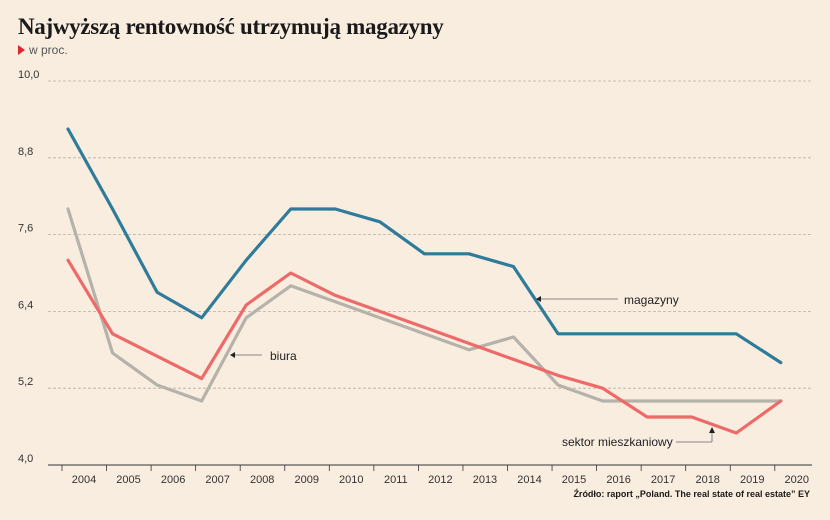  I want to click on x-tick-label: 2010, so click(351, 480).